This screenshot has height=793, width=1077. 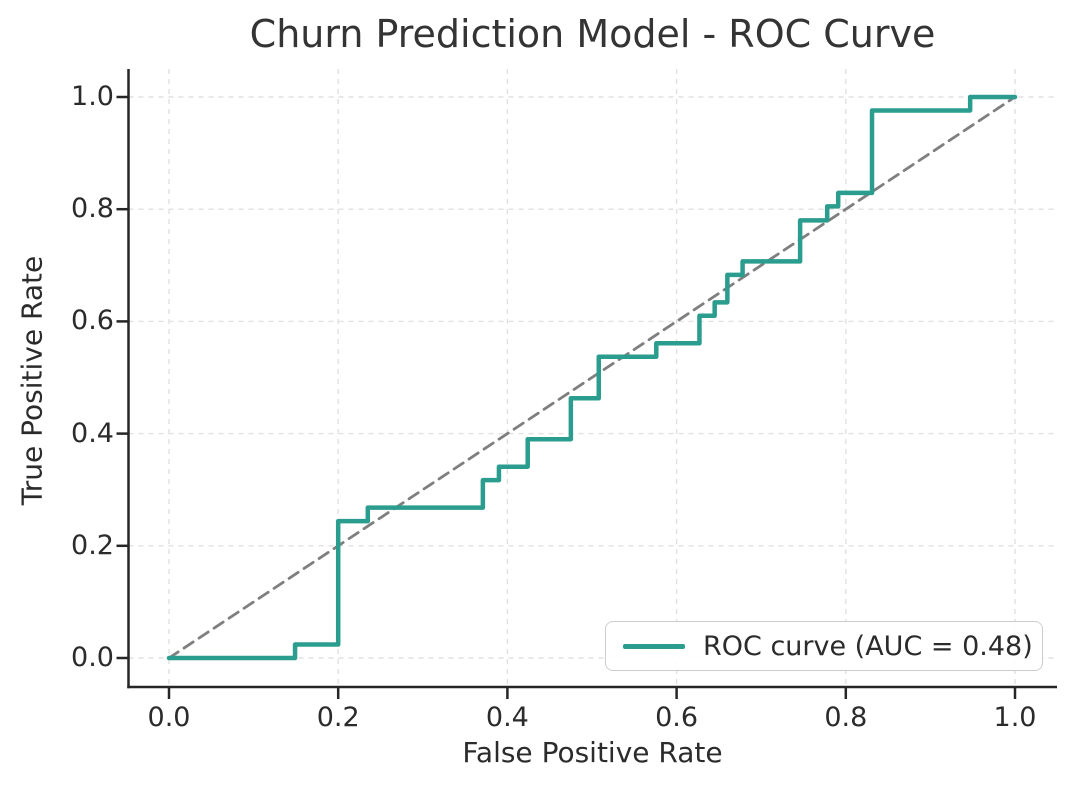 What do you see at coordinates (507, 717) in the screenshot?
I see `x-tick-label: 0.4` at bounding box center [507, 717].